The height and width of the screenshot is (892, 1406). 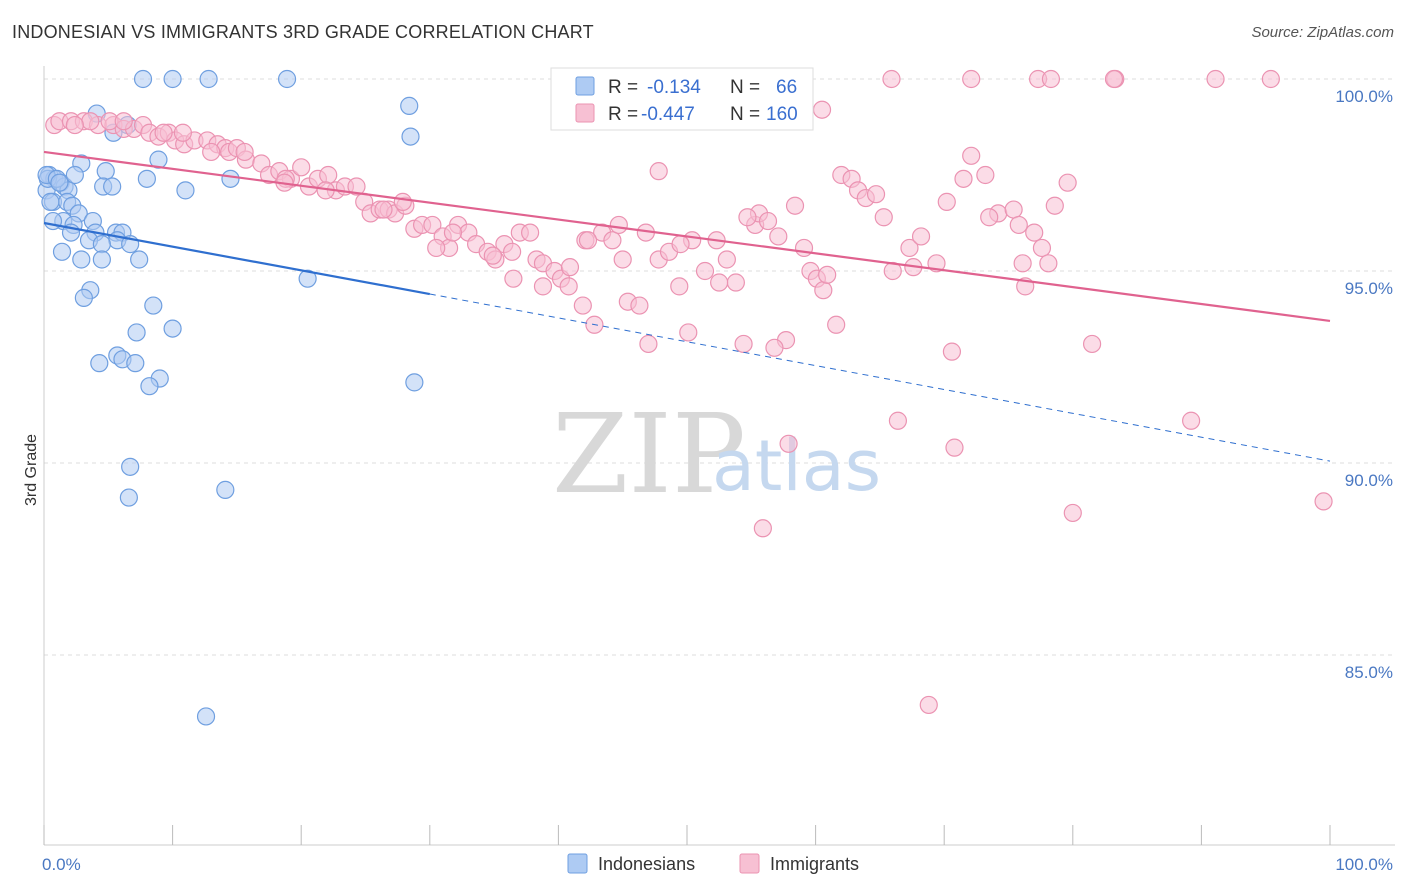 I want to click on y-tick-label: 95.0%, so click(x=1369, y=288).